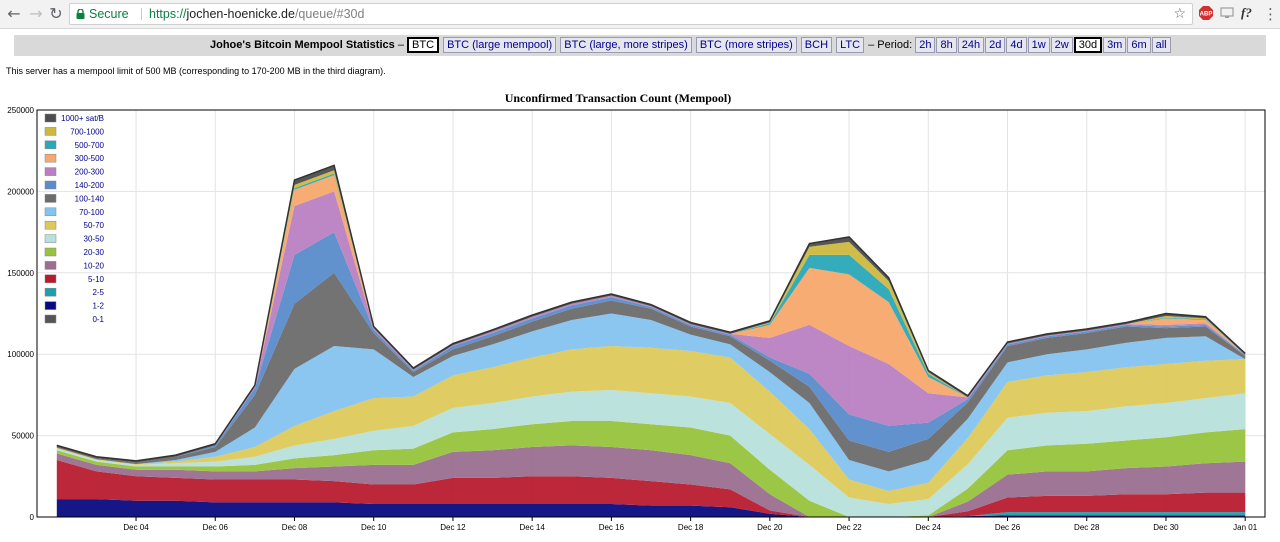 Image resolution: width=1280 pixels, height=542 pixels. I want to click on legend-label: 300-500, so click(90, 158).